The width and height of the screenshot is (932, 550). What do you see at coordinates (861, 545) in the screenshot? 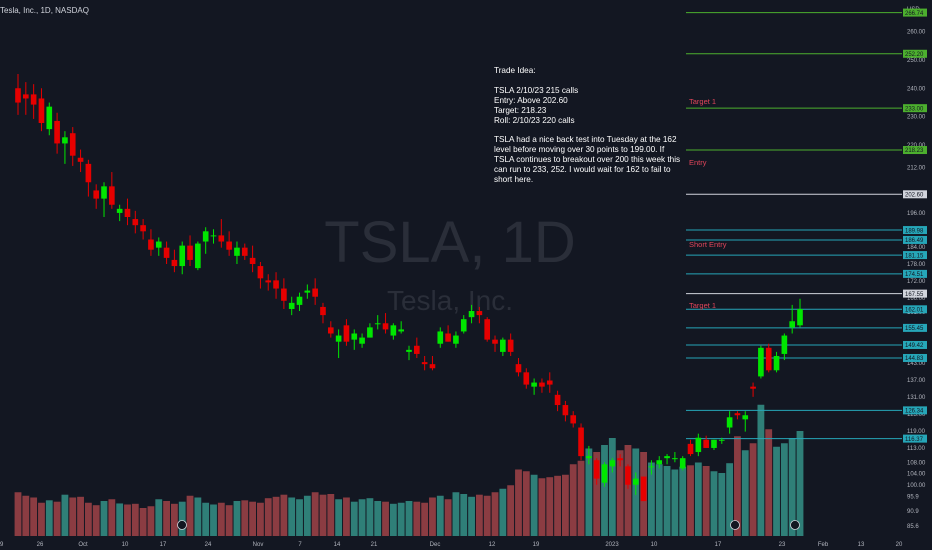
I see `x-tick-label: 13` at bounding box center [861, 545].